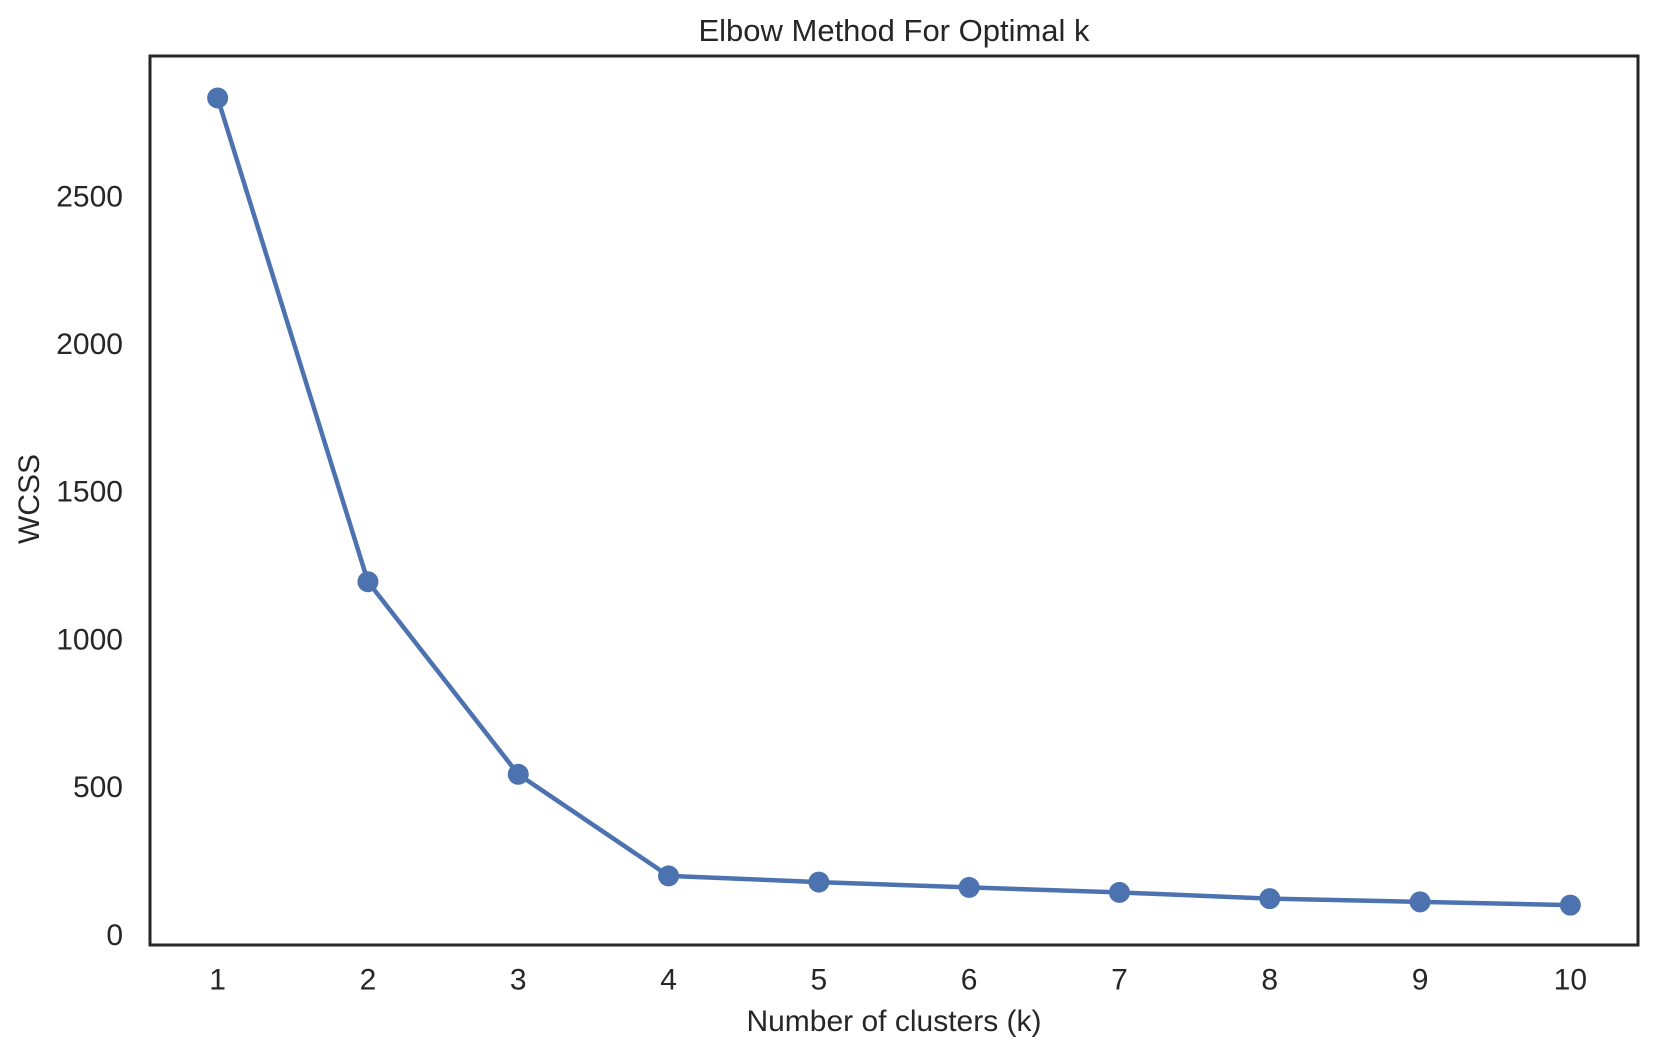  Describe the element at coordinates (894, 1021) in the screenshot. I see `x-axis-label: Number of clusters (k)` at that location.